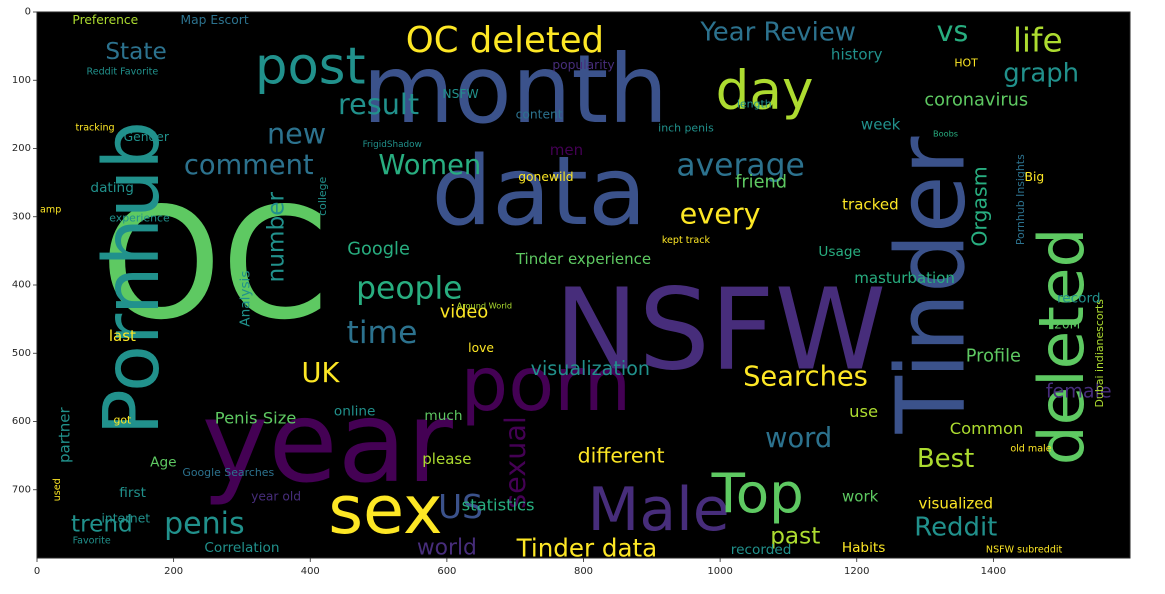 Image resolution: width=1165 pixels, height=594 pixels. I want to click on cloud-word: popularity, so click(583, 65).